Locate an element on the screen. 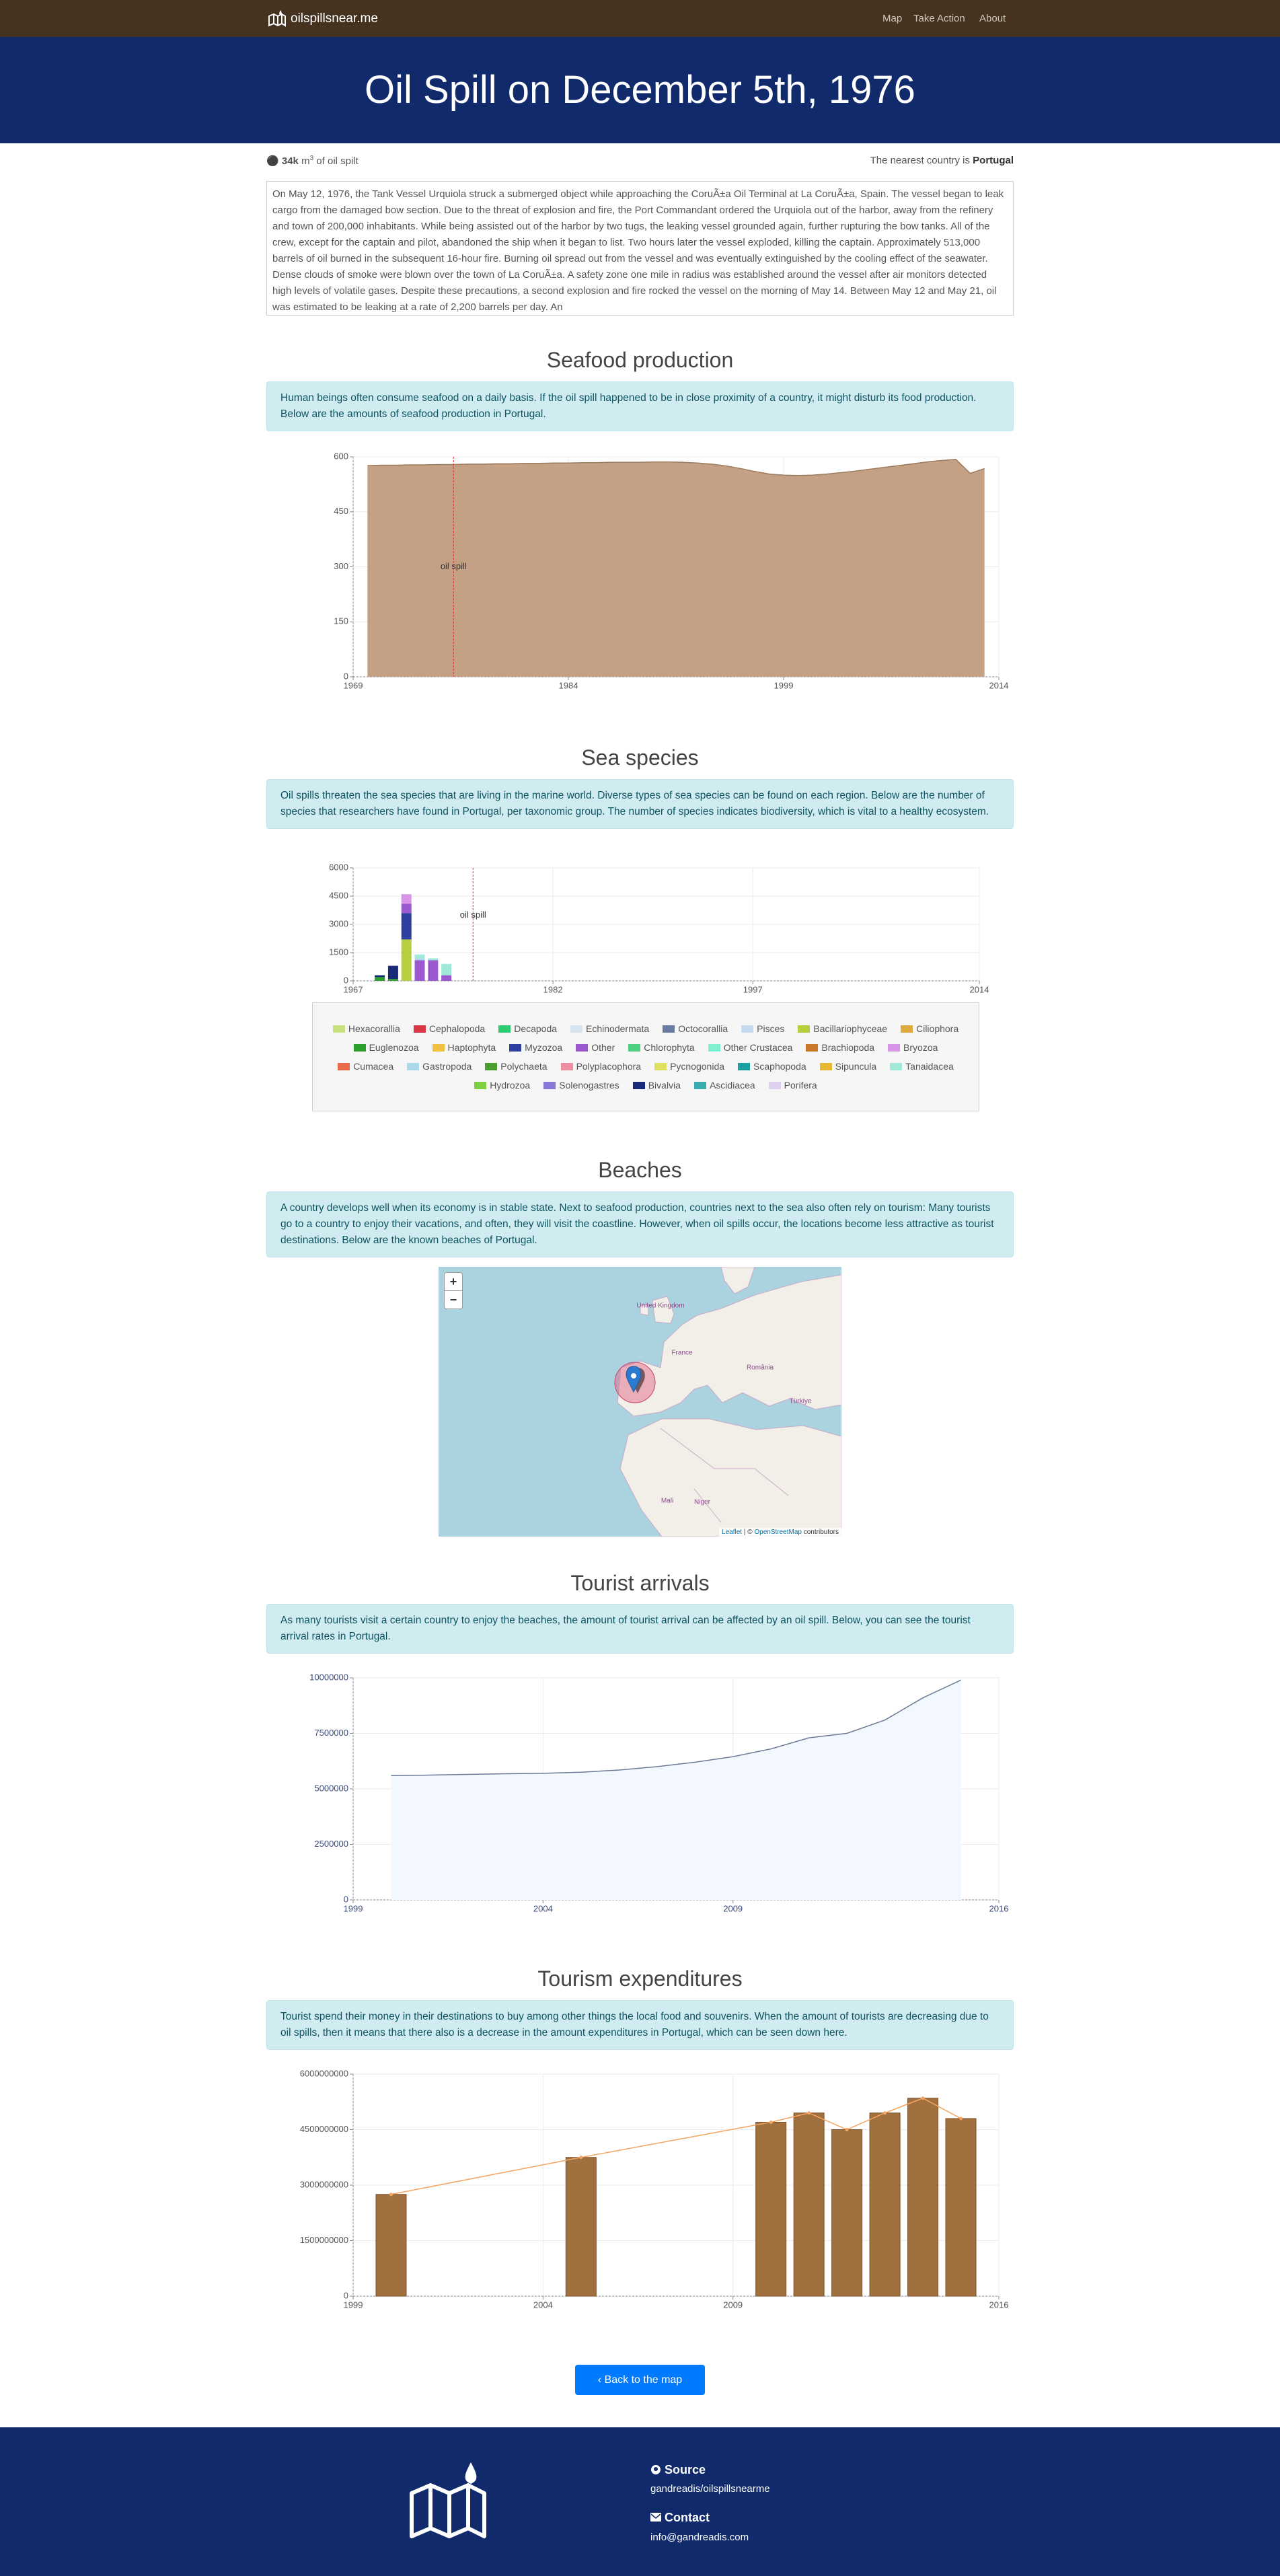 The width and height of the screenshot is (1280, 2576). legend-item: Echinodermata is located at coordinates (609, 1028).